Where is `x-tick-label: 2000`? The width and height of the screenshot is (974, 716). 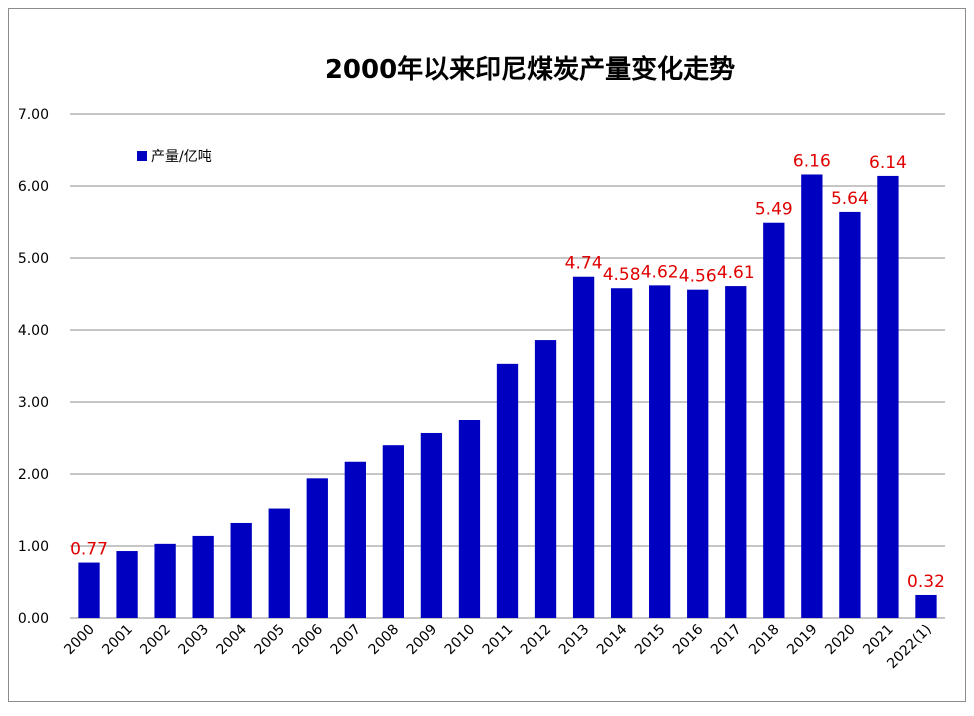 x-tick-label: 2000 is located at coordinates (79, 640).